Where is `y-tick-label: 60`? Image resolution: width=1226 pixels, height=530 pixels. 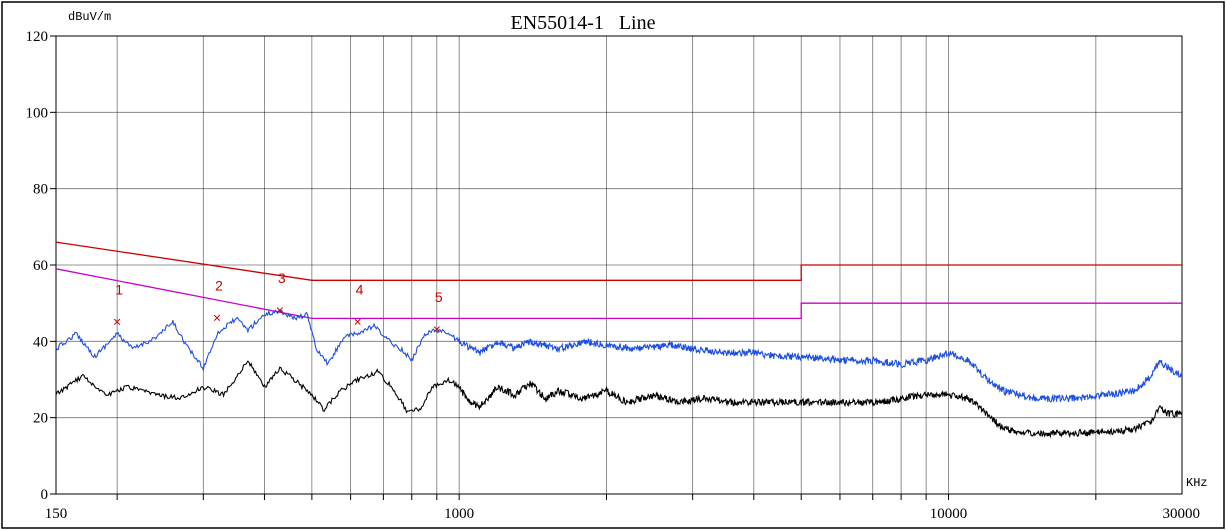 y-tick-label: 60 is located at coordinates (40, 266).